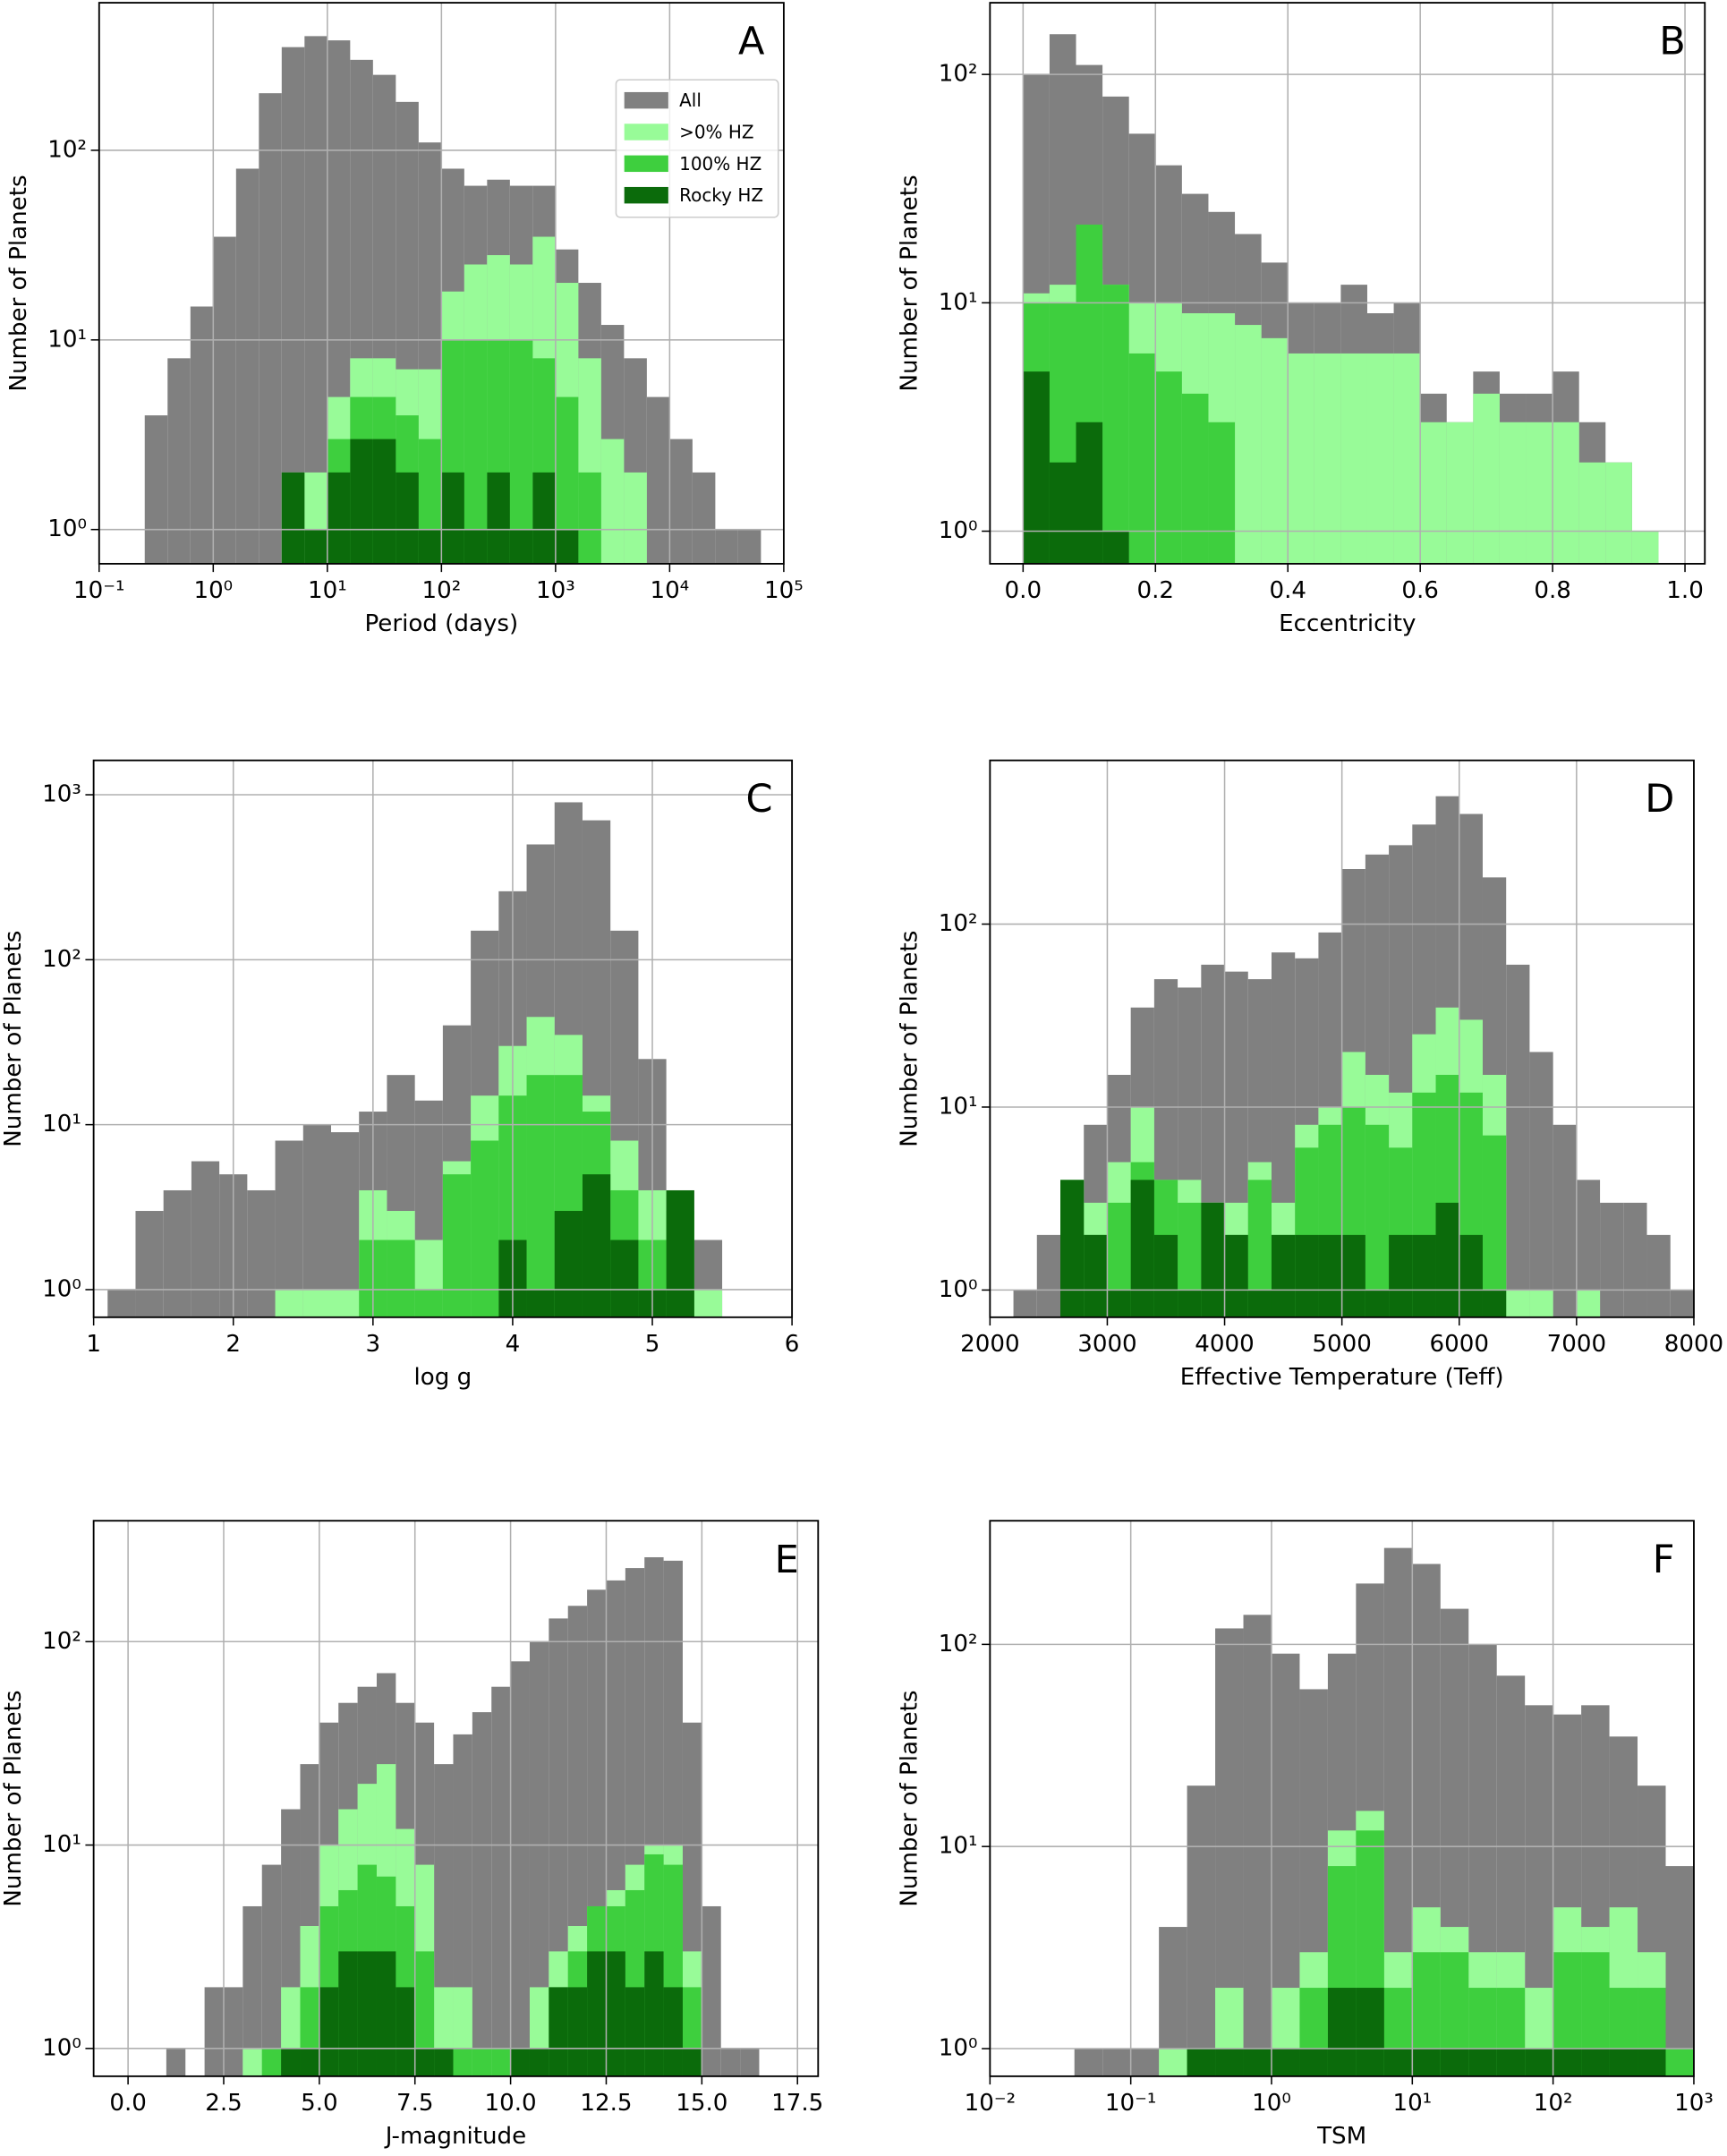 The height and width of the screenshot is (2156, 1727). Describe the element at coordinates (716, 132) in the screenshot. I see `legend-label: >0% HZ` at that location.